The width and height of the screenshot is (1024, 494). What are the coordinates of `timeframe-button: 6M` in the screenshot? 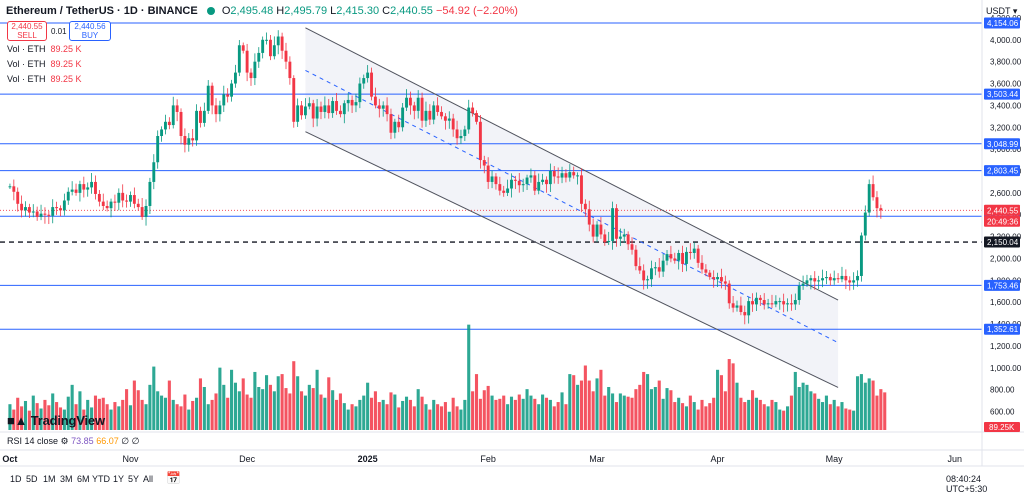 It's located at (83, 479).